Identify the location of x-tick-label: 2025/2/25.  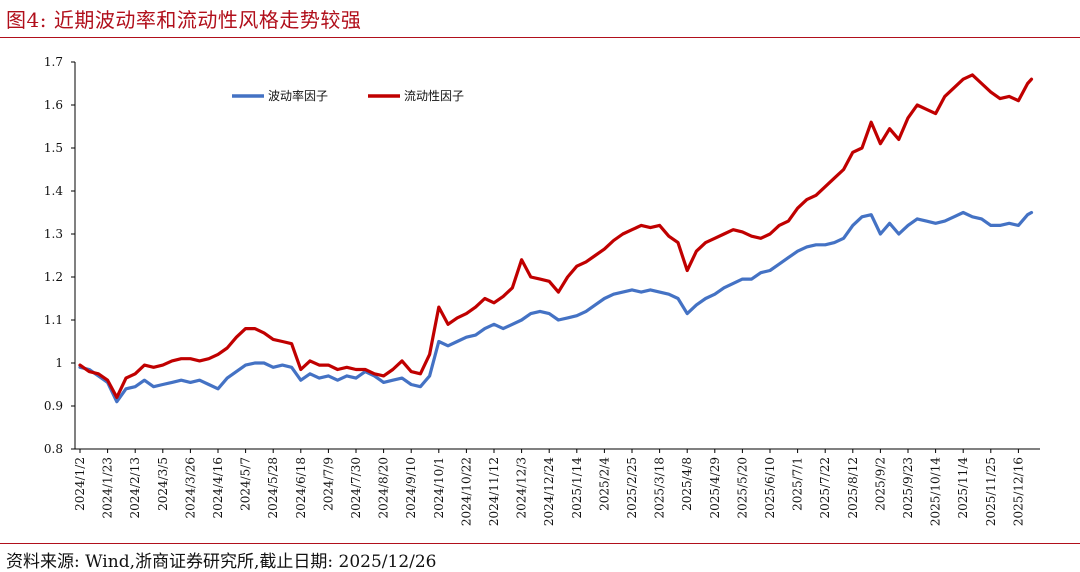
(632, 488).